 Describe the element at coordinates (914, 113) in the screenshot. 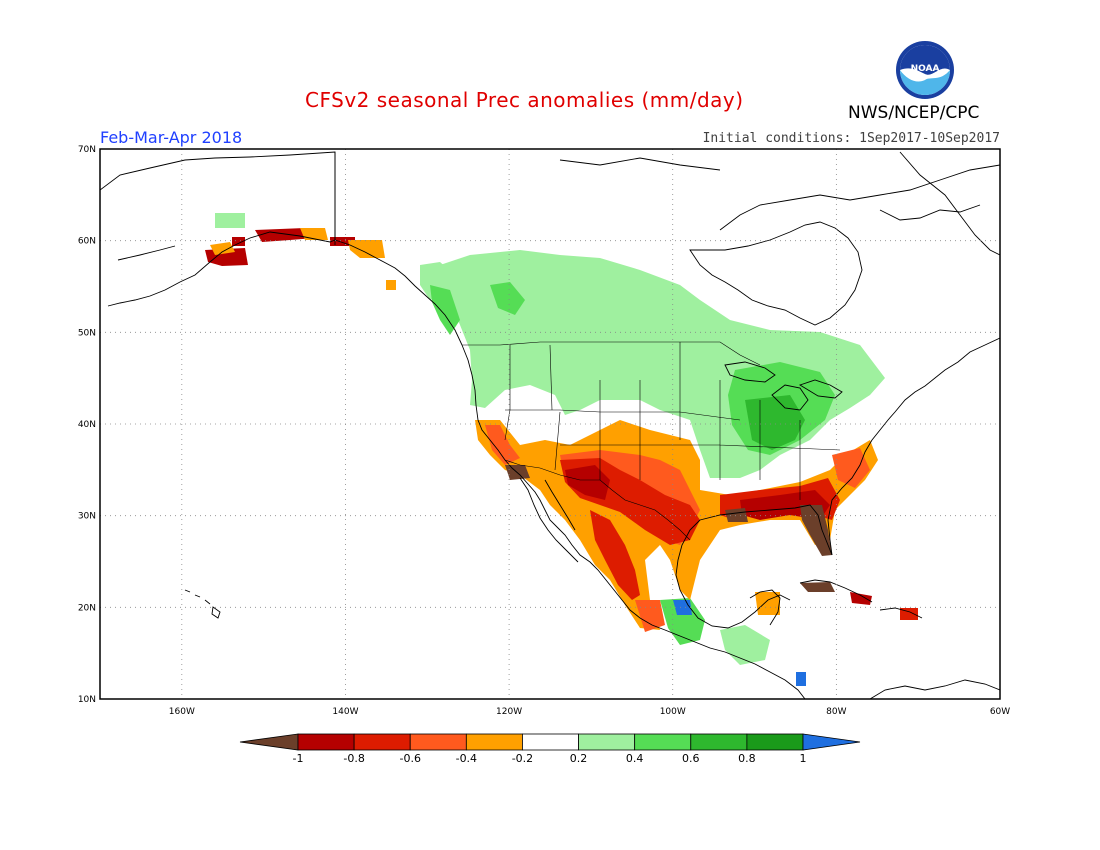

I see `agency-label: NWS/NCEP/CPC` at that location.